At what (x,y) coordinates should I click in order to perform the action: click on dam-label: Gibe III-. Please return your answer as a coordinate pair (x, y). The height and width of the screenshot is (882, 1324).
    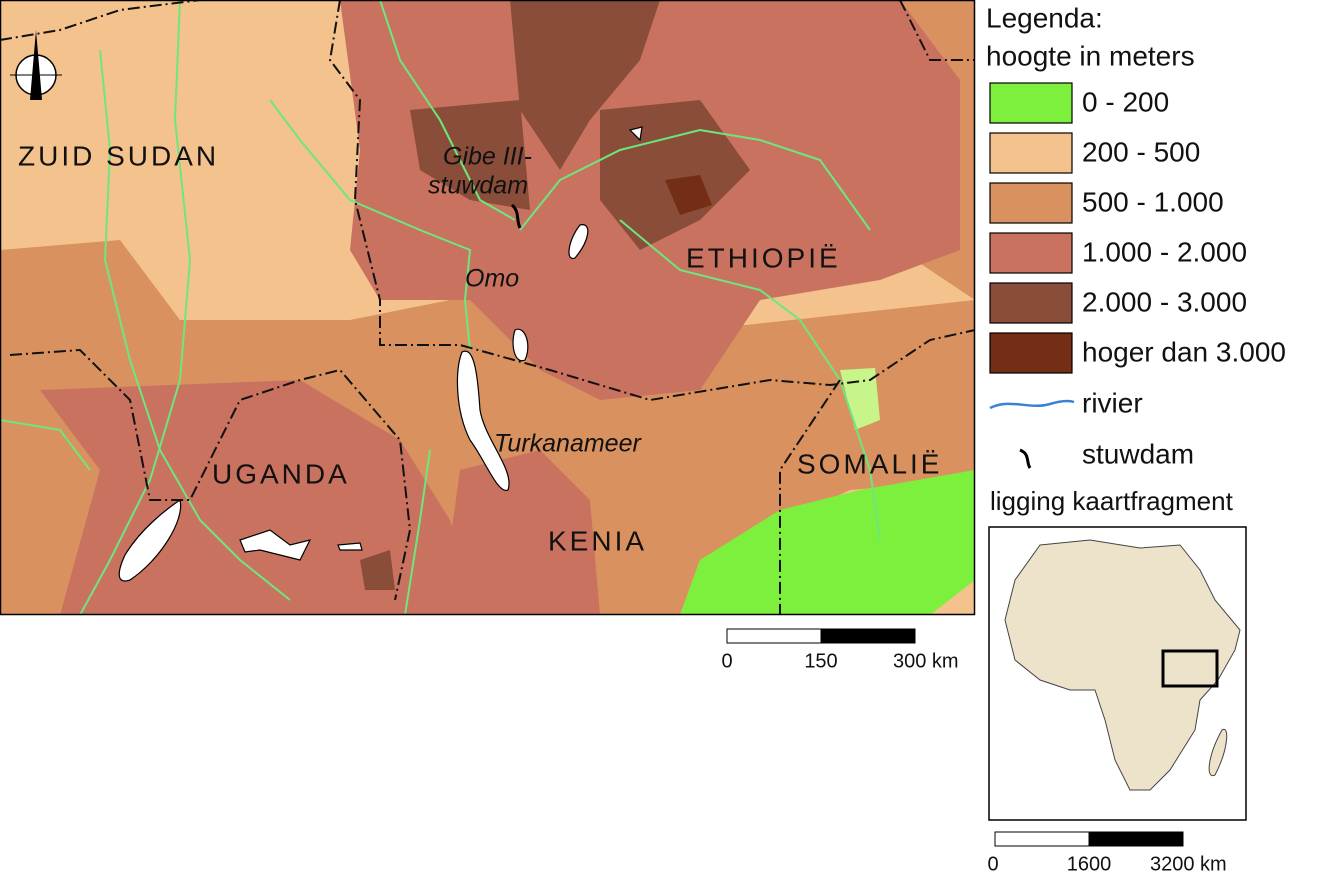
    Looking at the image, I should click on (487, 157).